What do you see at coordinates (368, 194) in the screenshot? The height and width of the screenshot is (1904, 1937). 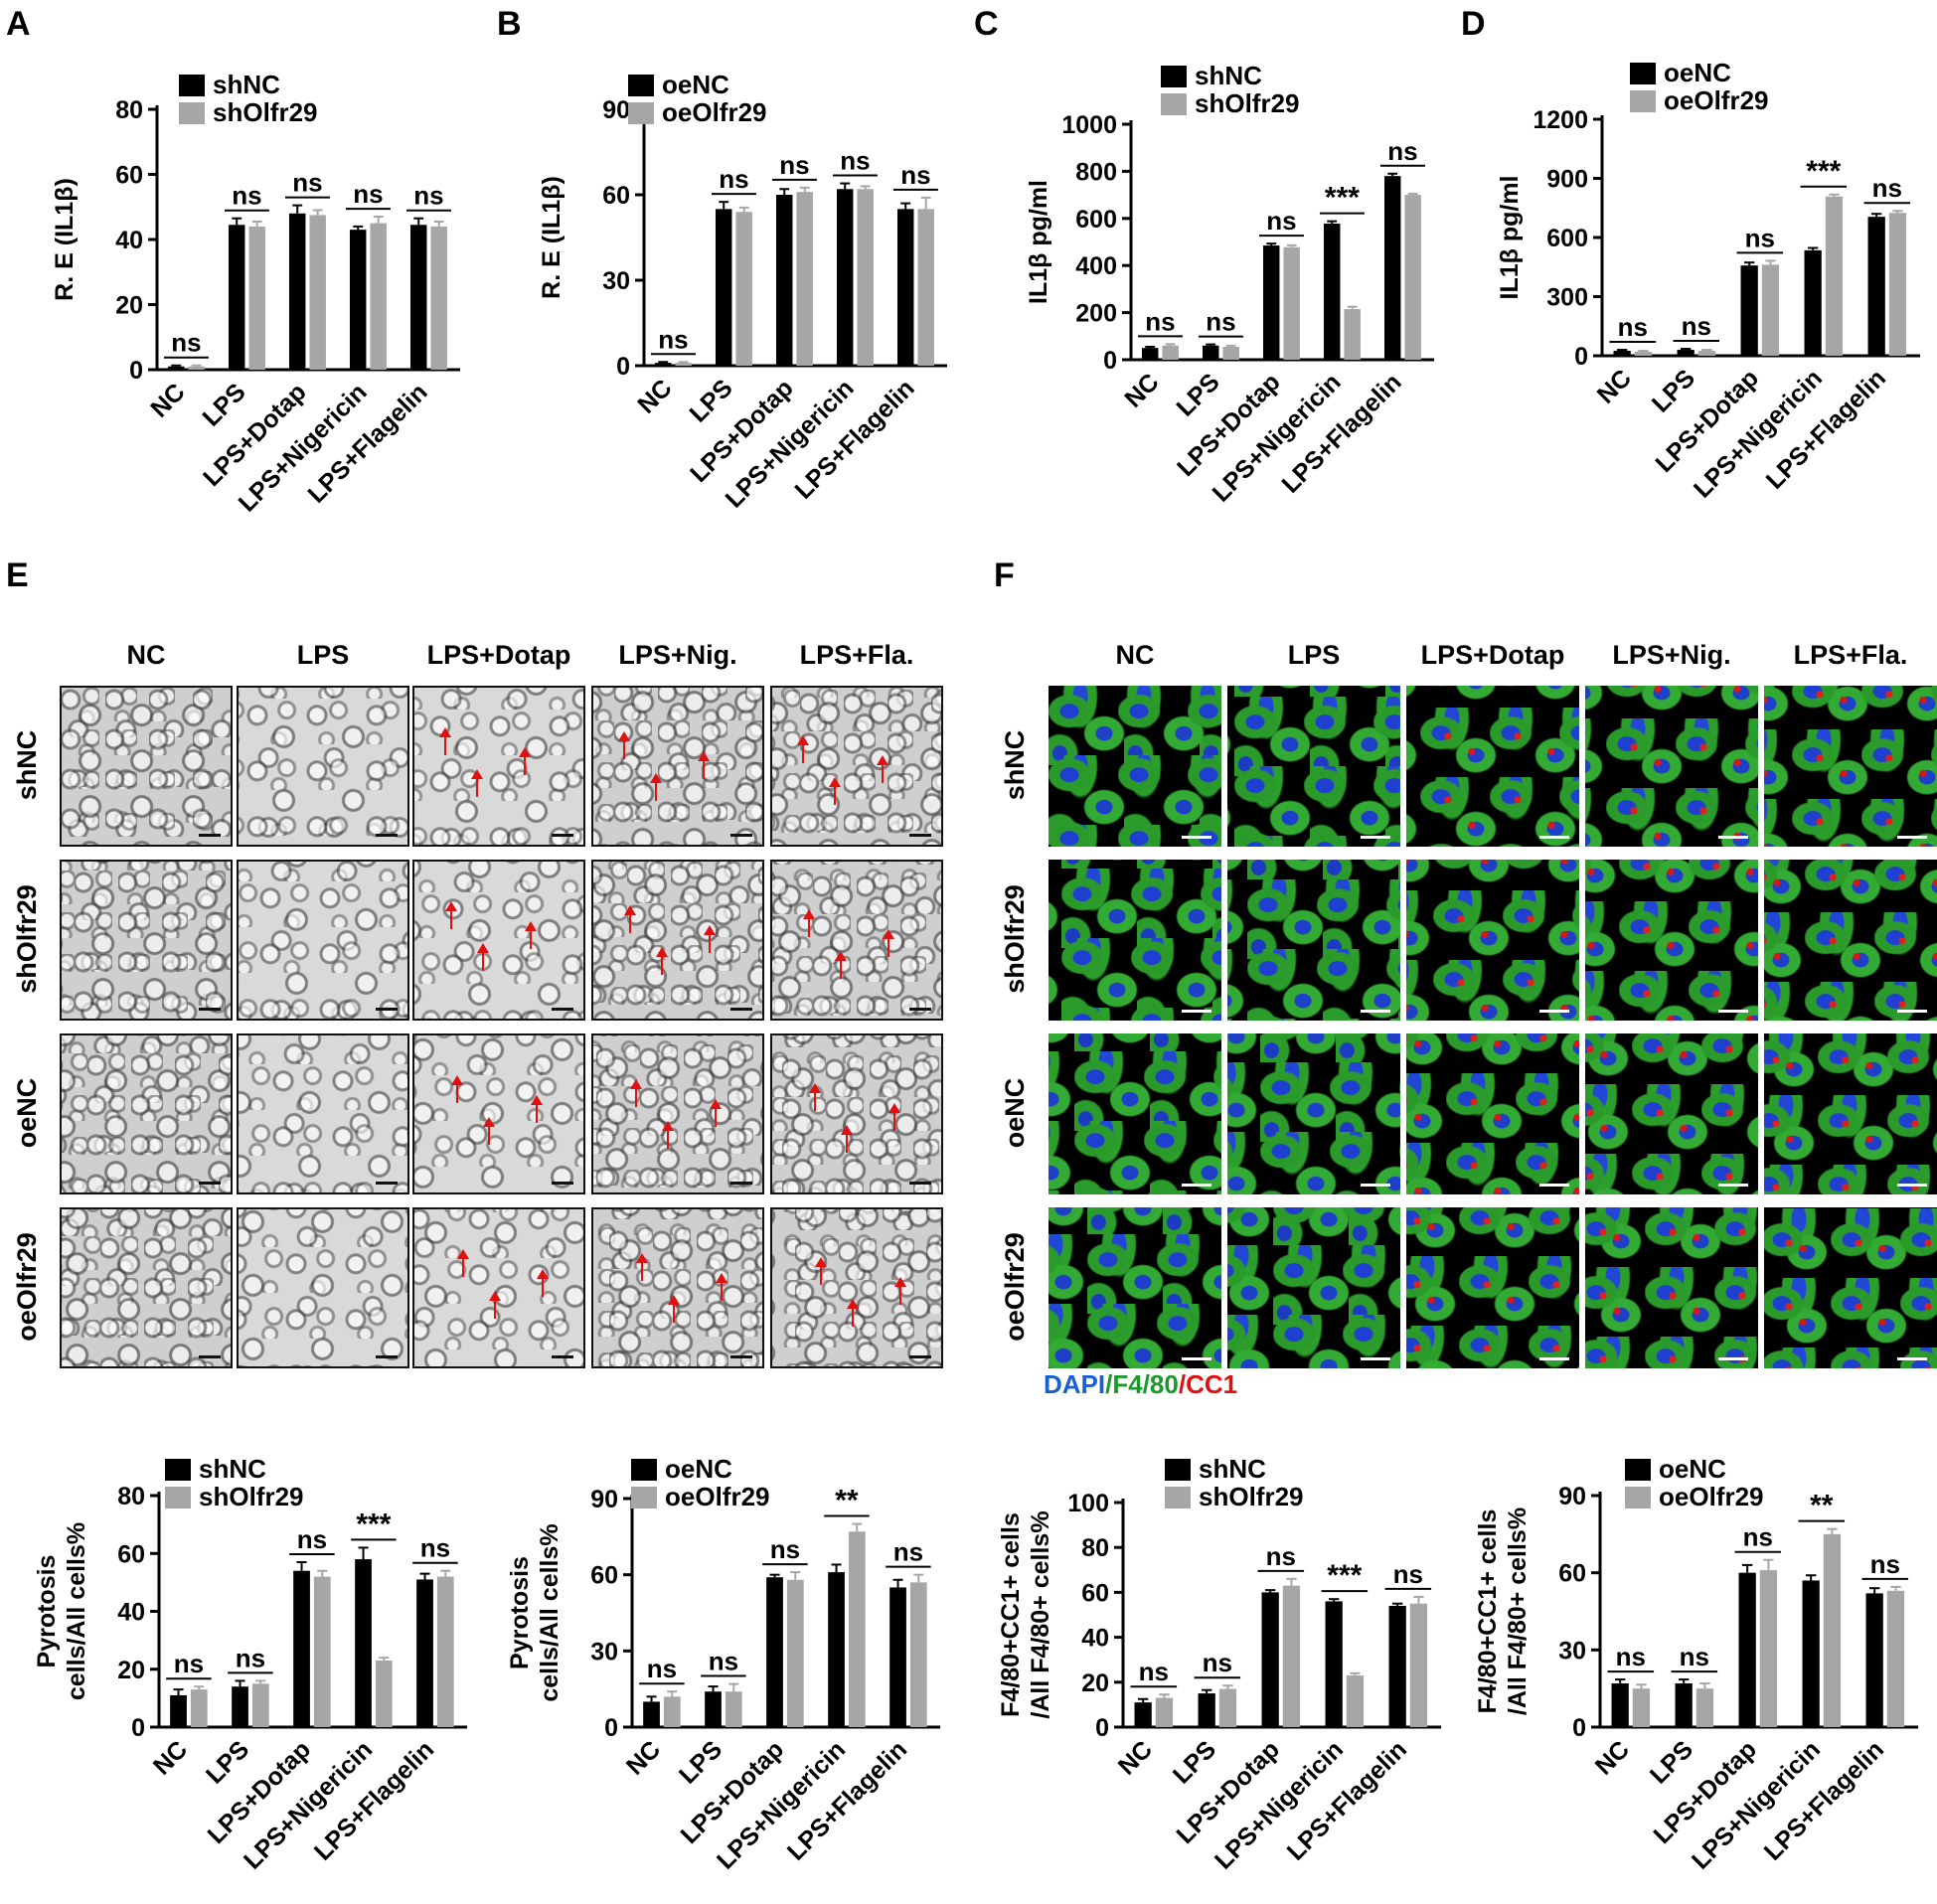 I see `chart-a-sig-label-3: ns` at bounding box center [368, 194].